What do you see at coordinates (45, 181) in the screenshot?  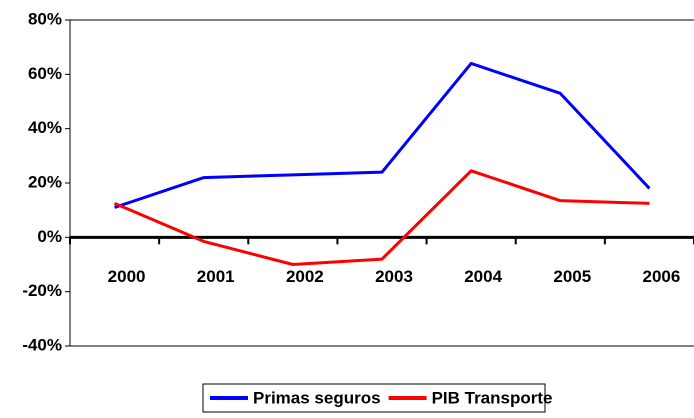 I see `y-tick-label: 20%` at bounding box center [45, 181].